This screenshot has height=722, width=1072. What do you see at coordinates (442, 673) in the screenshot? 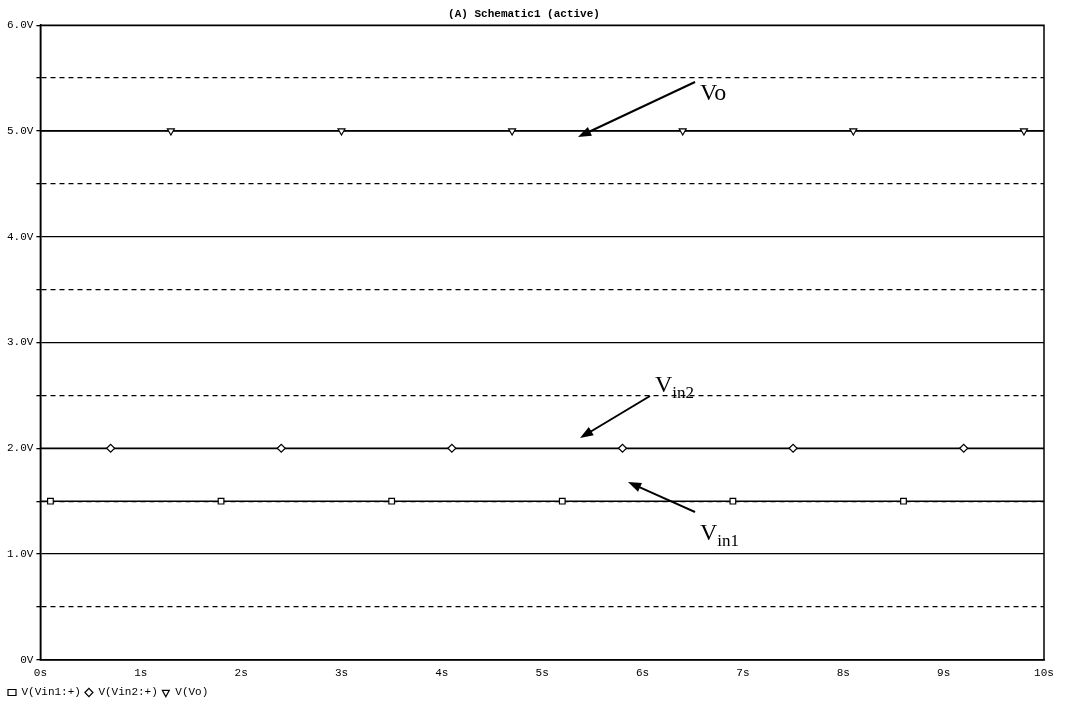
I see `x-tick-label: 4s` at bounding box center [442, 673].